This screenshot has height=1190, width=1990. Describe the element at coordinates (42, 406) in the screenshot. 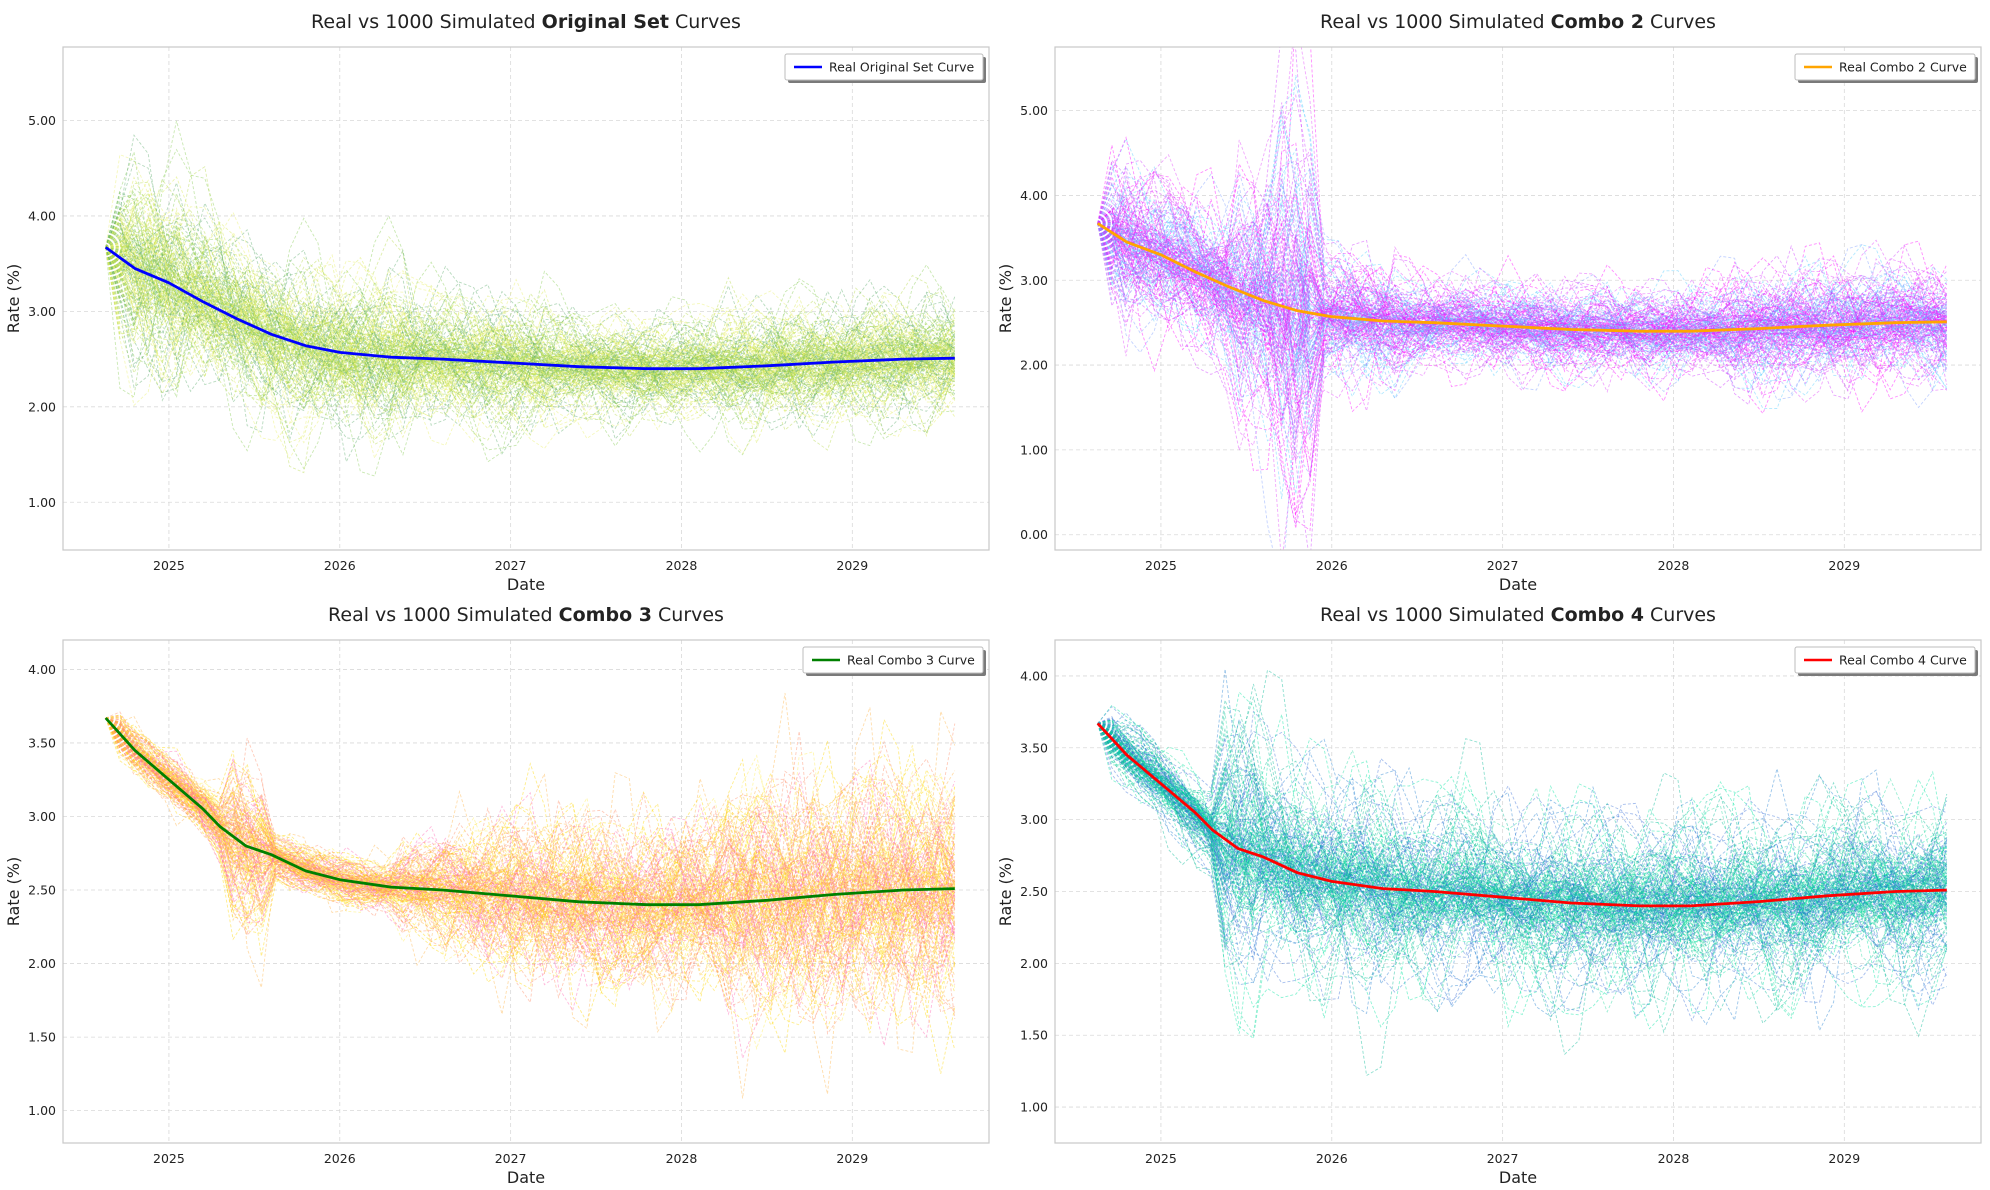

I see `y-tick-label: 2.00` at that location.